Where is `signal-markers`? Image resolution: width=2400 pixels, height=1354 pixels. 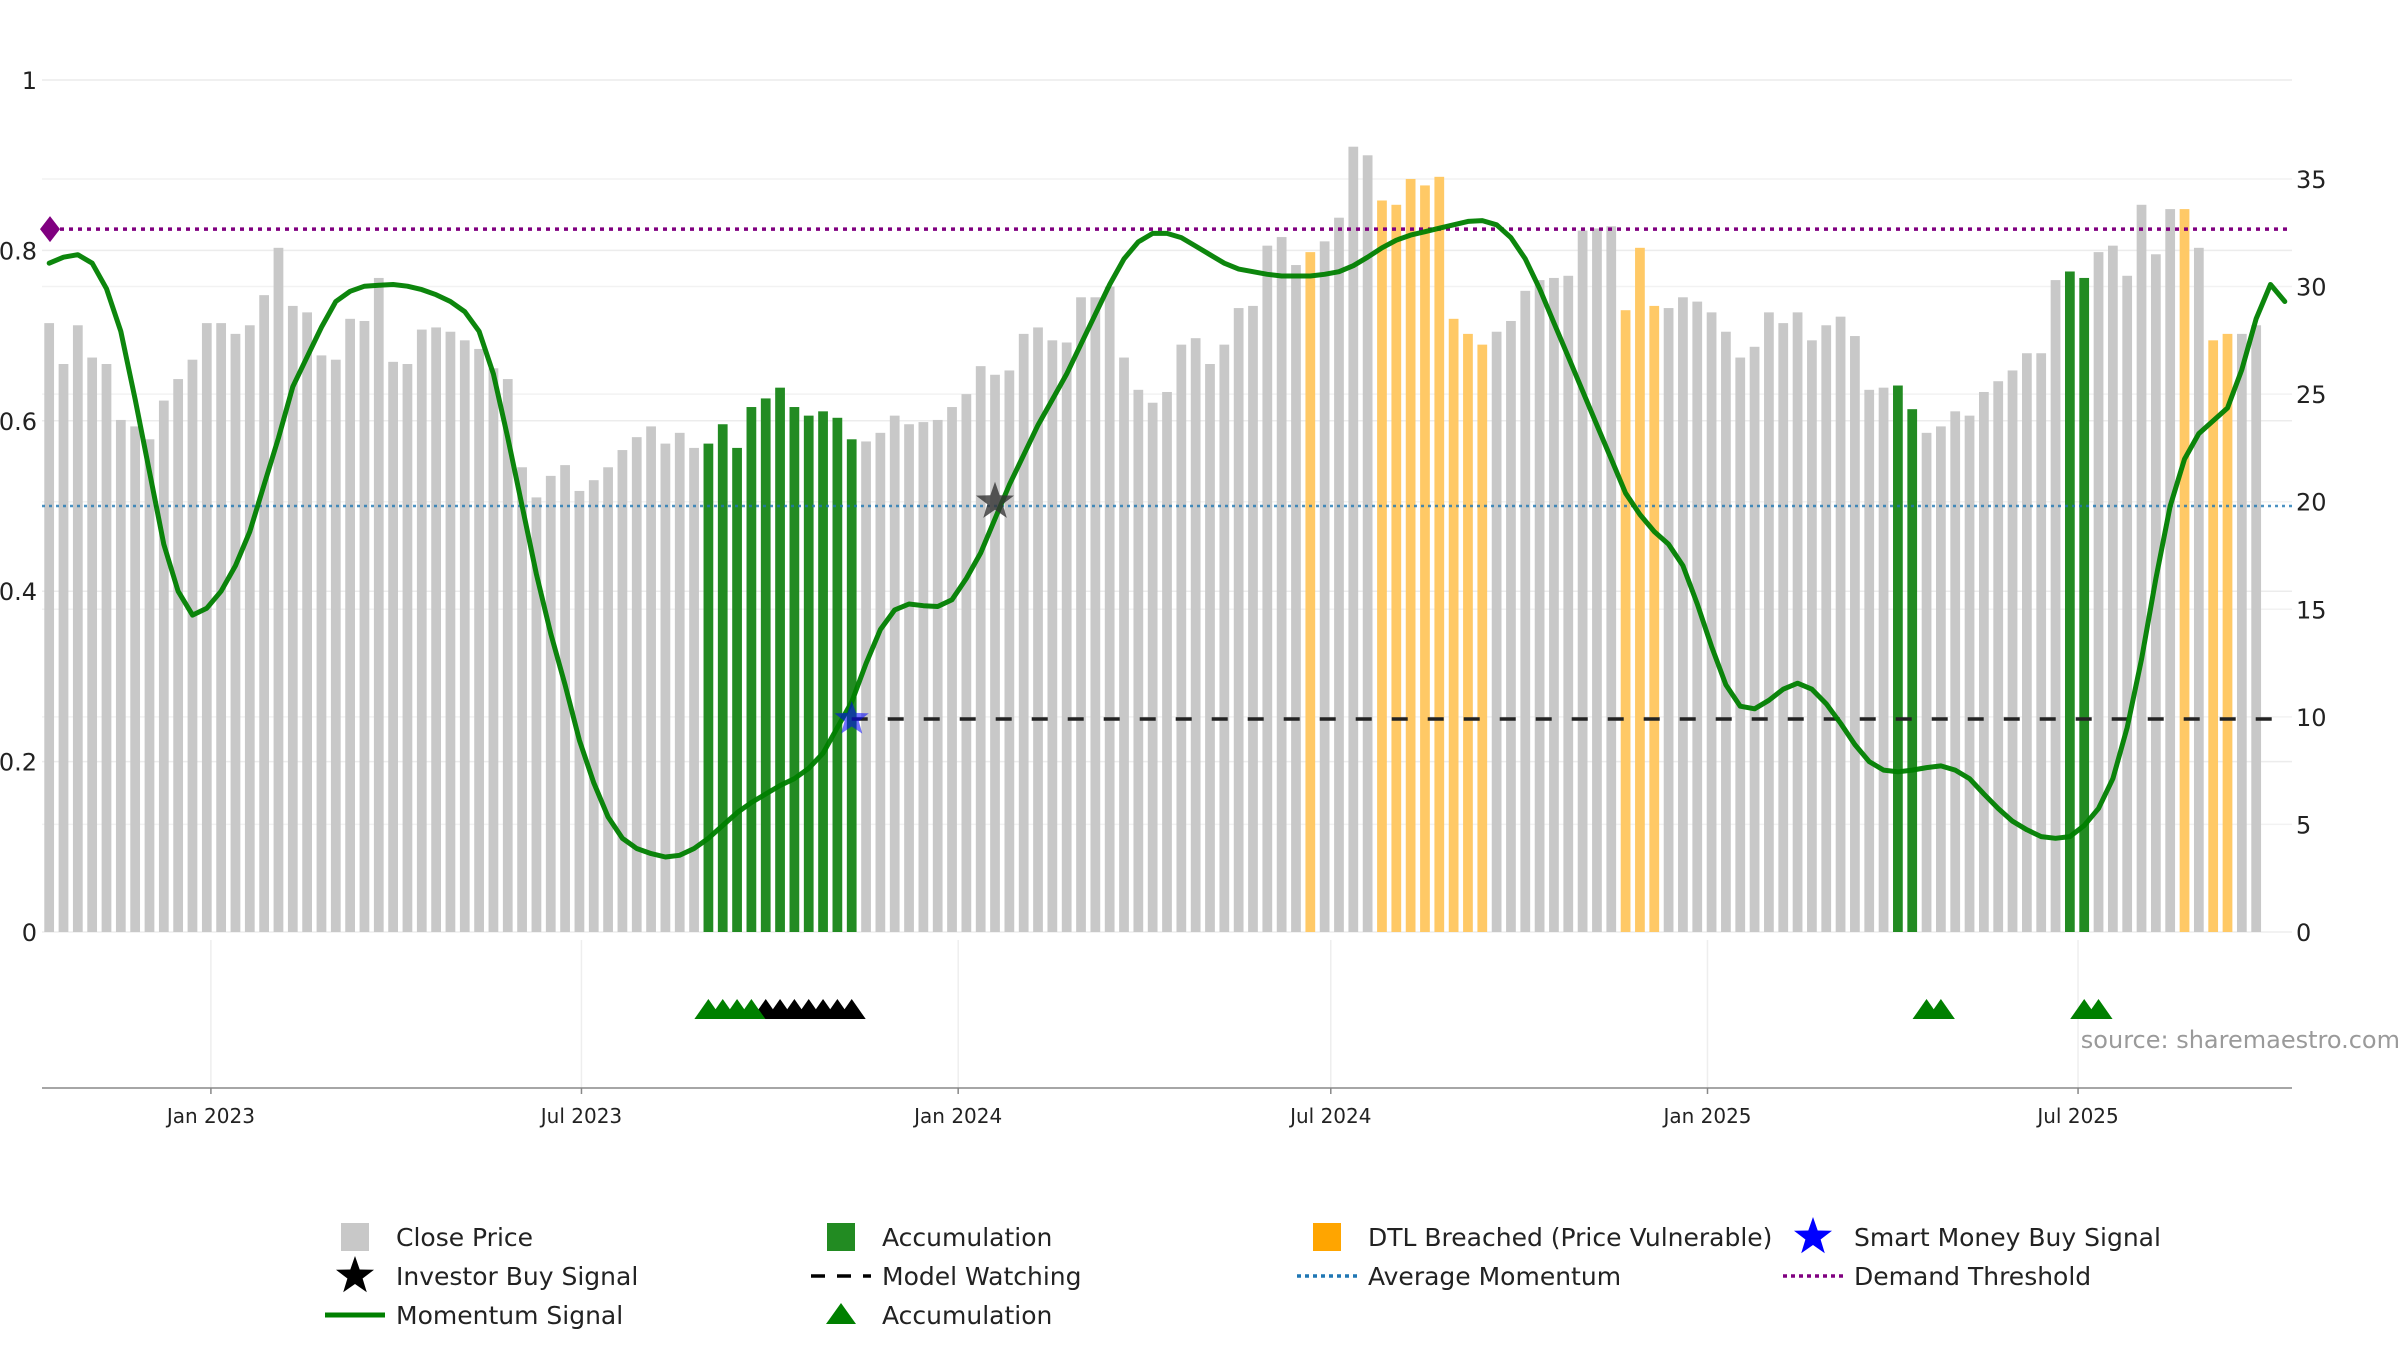 signal-markers is located at coordinates (924, 607).